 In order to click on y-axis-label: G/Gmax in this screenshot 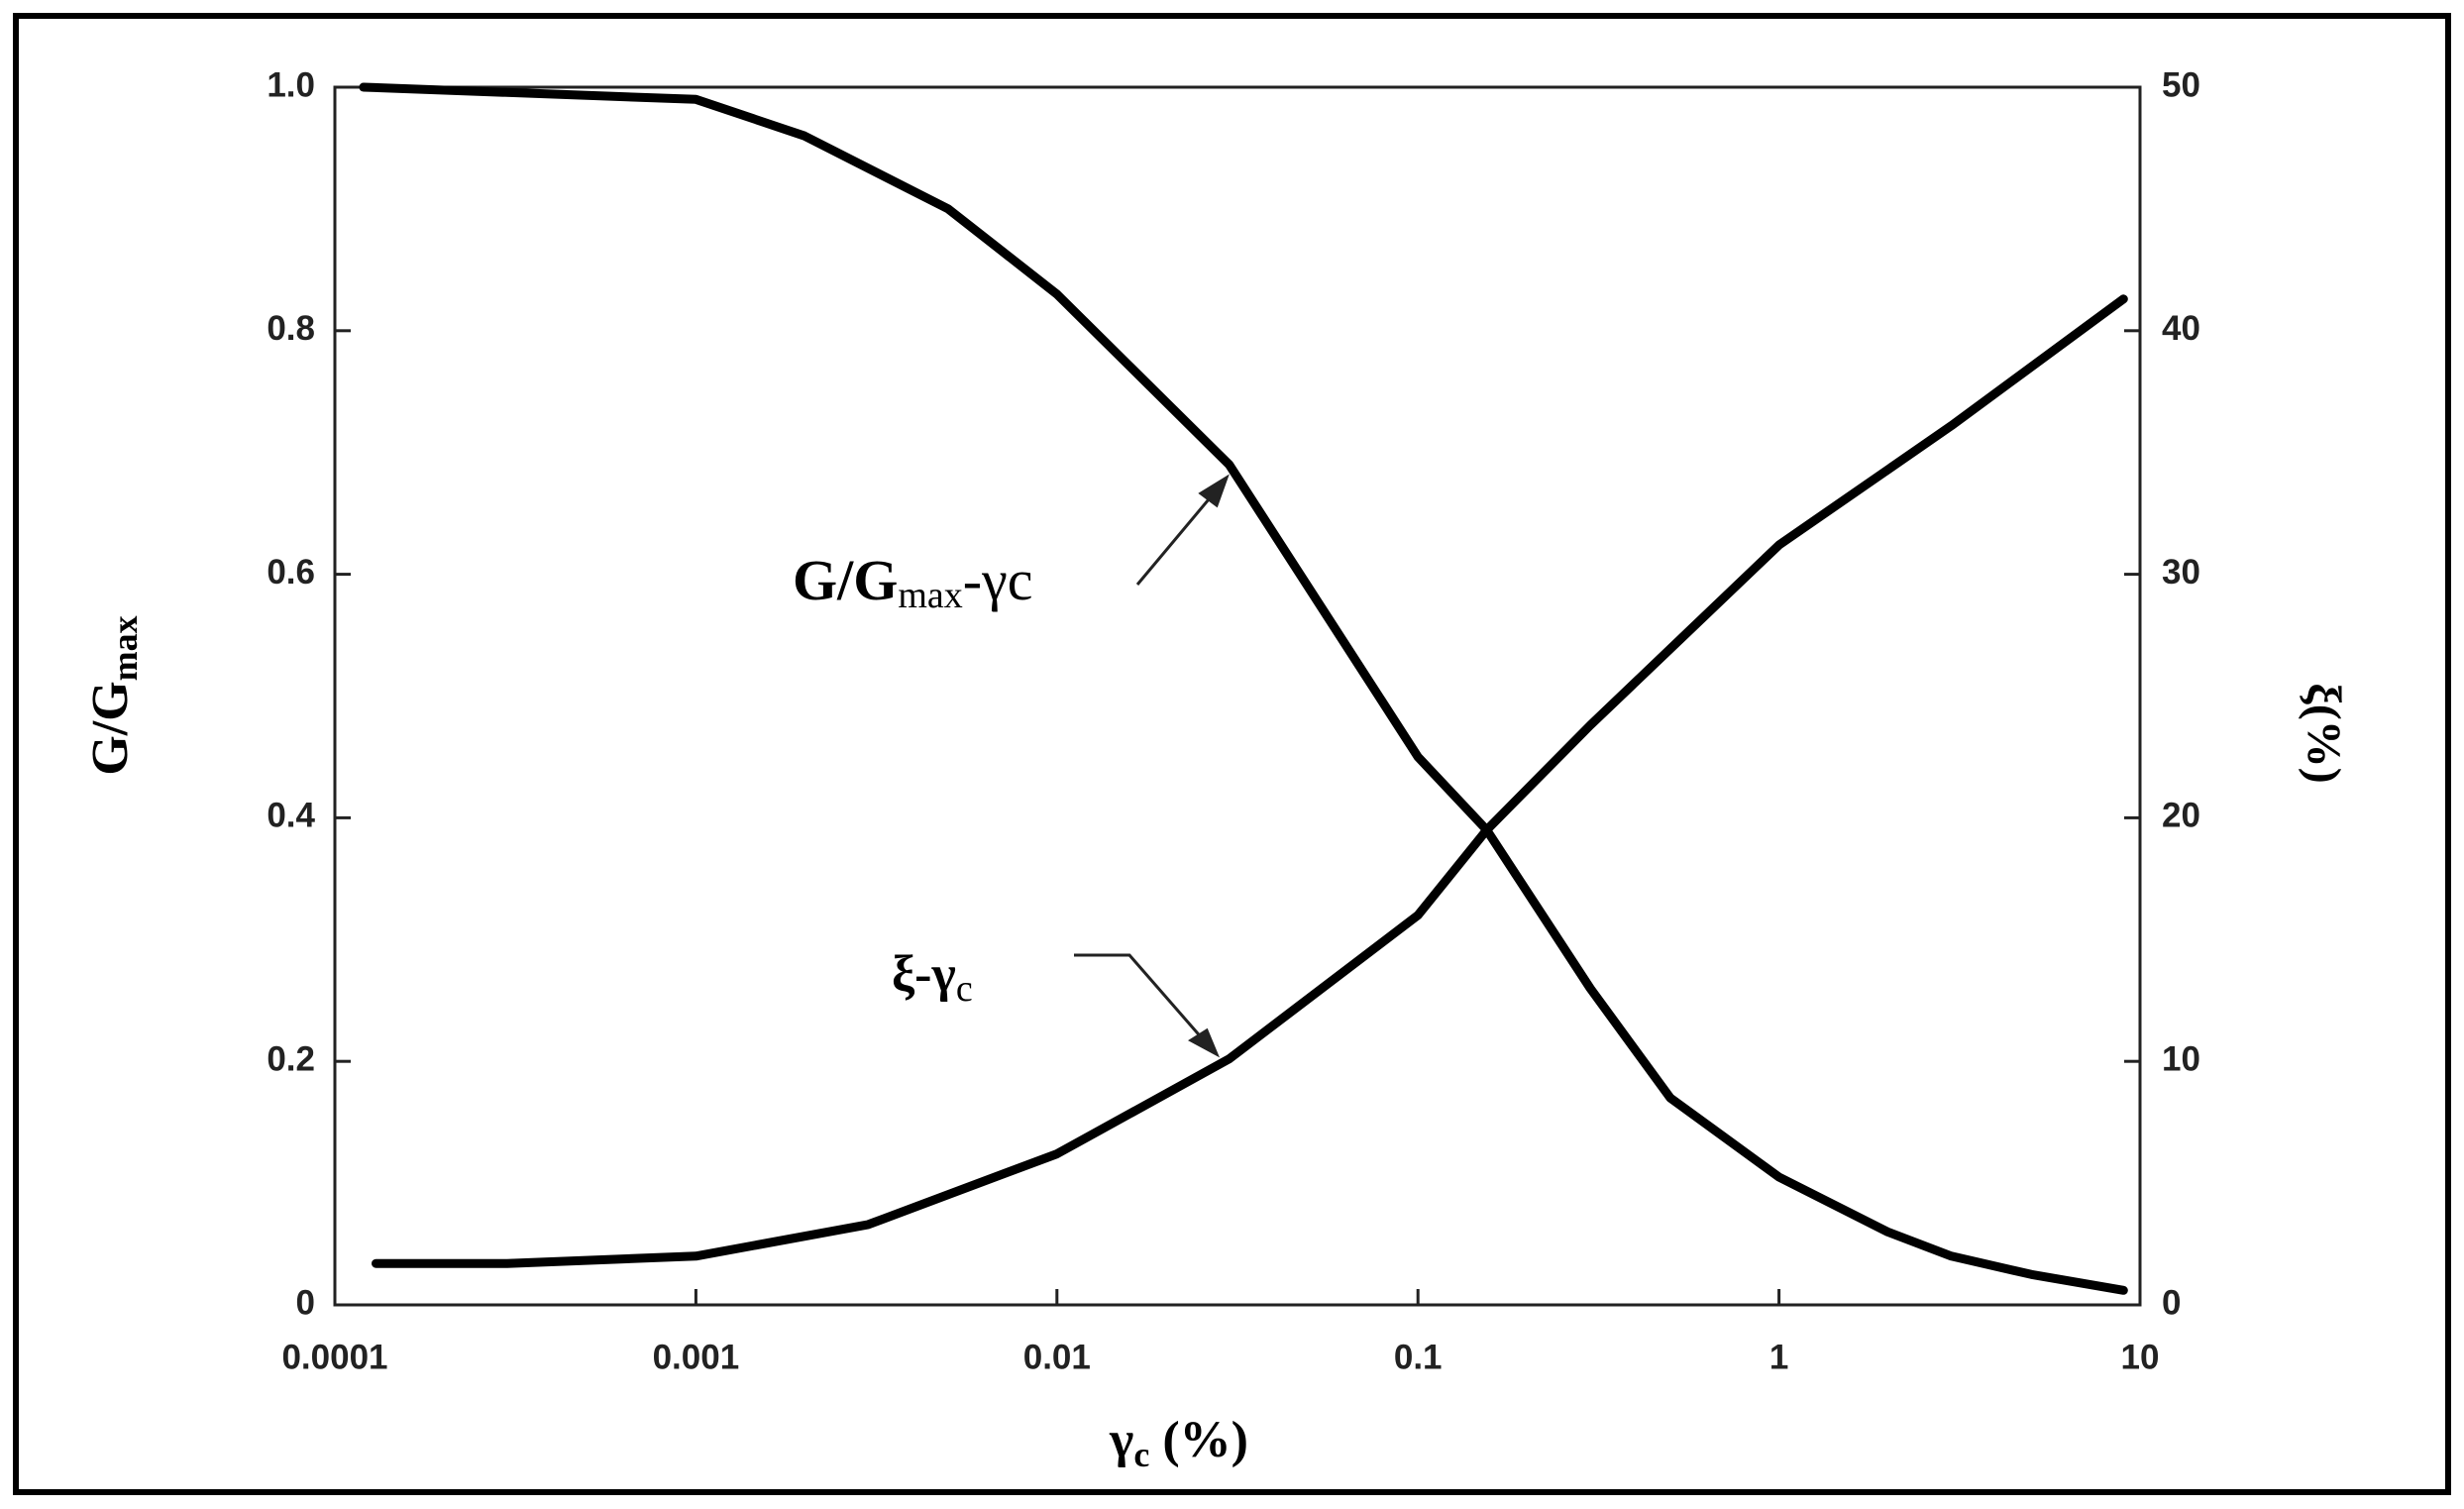, I will do `click(113, 695)`.